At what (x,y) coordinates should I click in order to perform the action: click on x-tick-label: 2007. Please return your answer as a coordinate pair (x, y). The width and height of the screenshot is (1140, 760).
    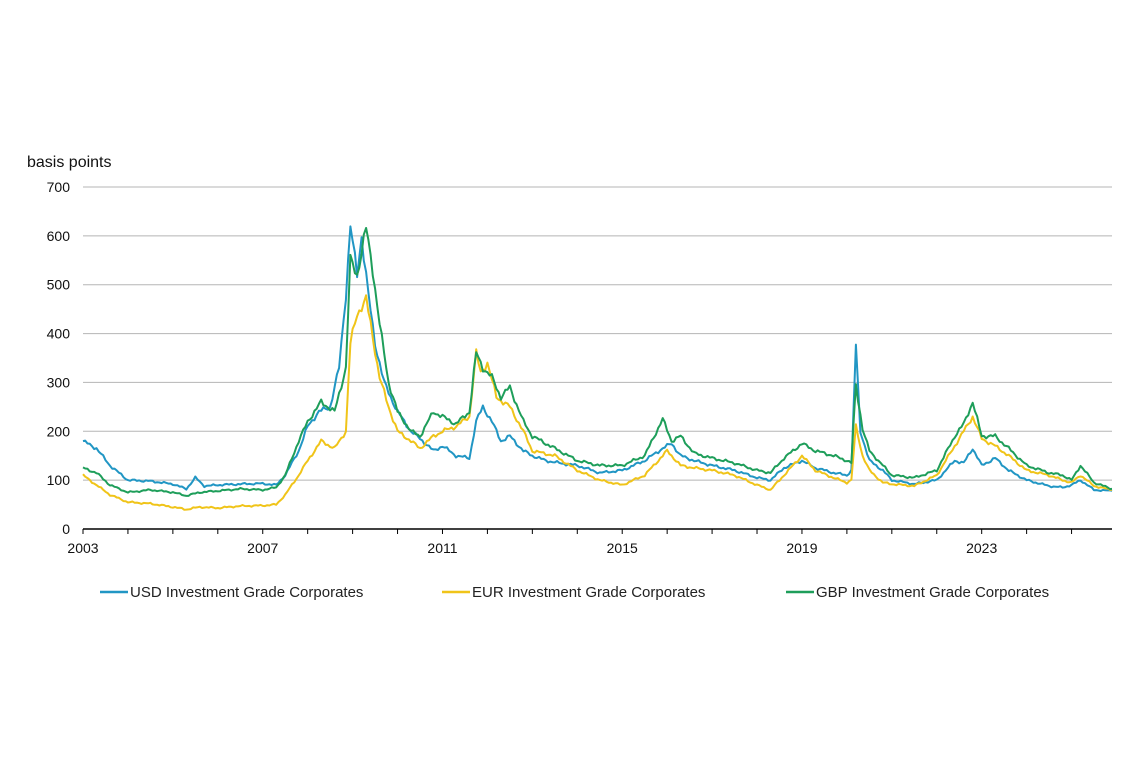
    Looking at the image, I should click on (262, 548).